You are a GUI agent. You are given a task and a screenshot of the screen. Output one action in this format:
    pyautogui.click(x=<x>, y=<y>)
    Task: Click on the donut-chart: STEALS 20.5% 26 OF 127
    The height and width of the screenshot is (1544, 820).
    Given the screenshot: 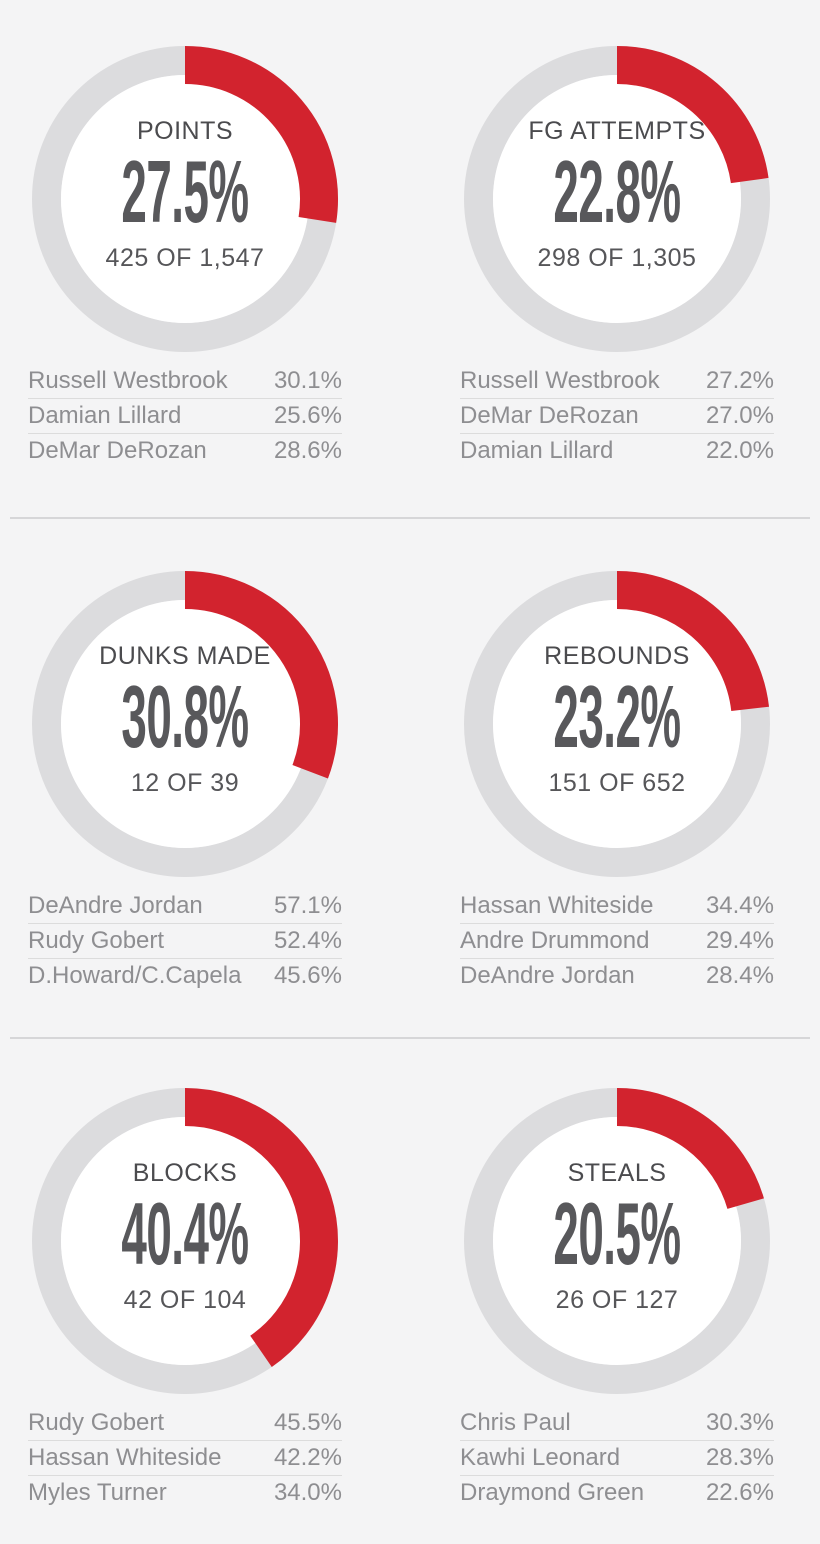 What is the action you would take?
    pyautogui.click(x=617, y=1241)
    